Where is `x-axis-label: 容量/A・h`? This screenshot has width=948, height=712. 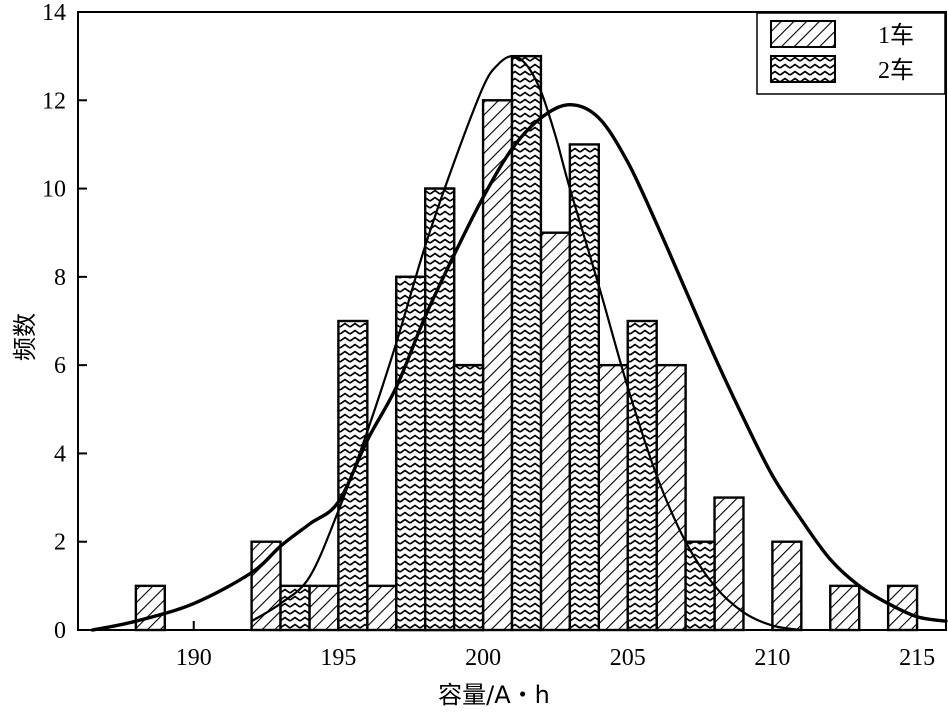
x-axis-label: 容量/A・h is located at coordinates (494, 695).